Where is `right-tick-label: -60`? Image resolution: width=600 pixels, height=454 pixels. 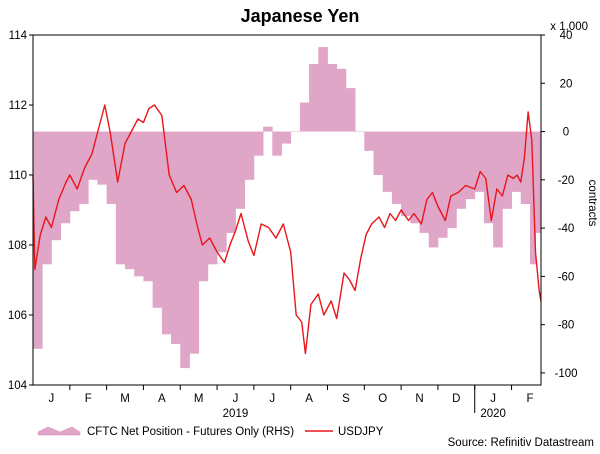 right-tick-label: -60 is located at coordinates (566, 277).